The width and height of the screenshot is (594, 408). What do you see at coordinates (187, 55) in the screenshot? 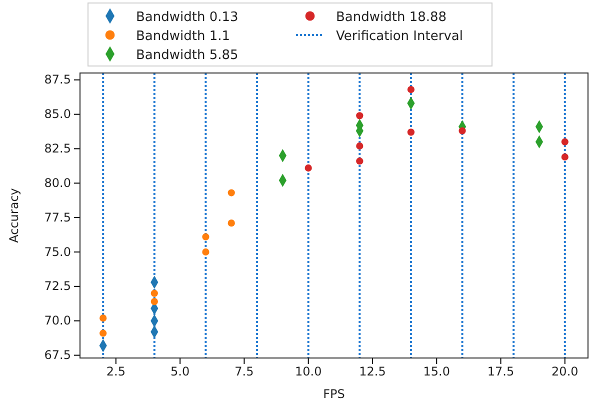
I see `legend-label: Bandwidth 5.85` at bounding box center [187, 55].